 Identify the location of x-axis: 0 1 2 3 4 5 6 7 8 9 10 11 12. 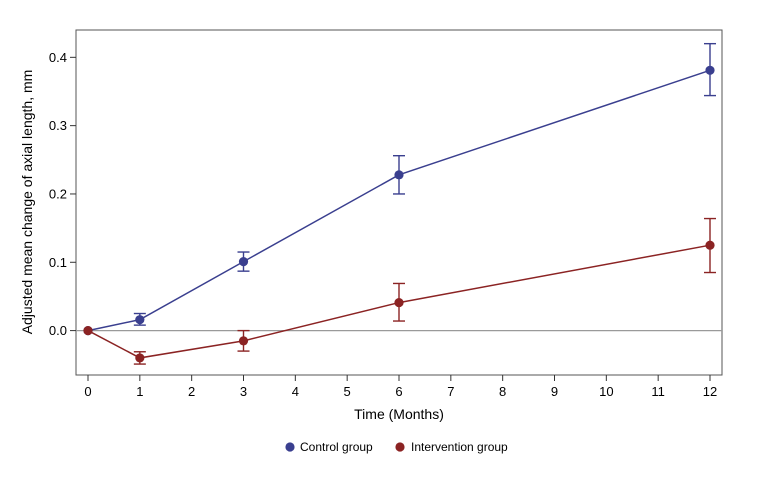
(400, 387).